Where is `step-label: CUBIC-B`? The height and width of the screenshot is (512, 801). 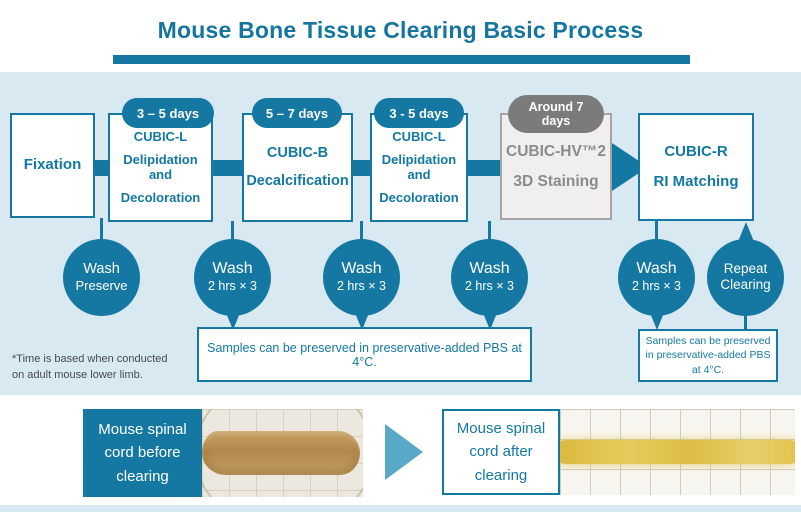 step-label: CUBIC-B is located at coordinates (297, 152).